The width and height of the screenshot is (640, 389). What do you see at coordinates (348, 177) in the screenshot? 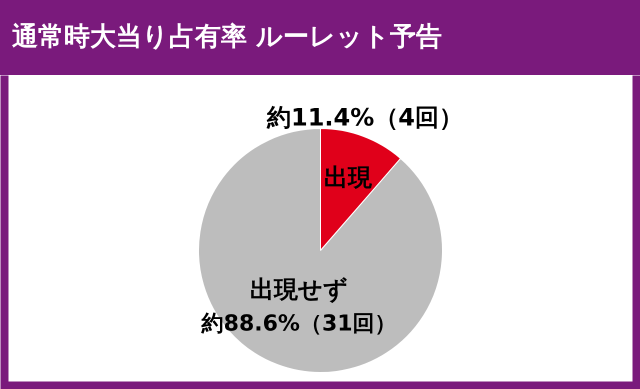
I see `slice-label: 出現` at bounding box center [348, 177].